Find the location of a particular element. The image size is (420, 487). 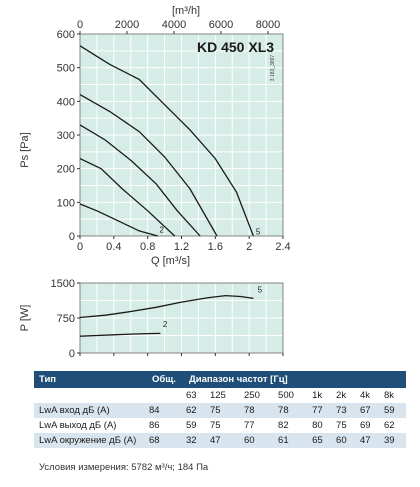

x-tick-label: 1.6 is located at coordinates (215, 247).